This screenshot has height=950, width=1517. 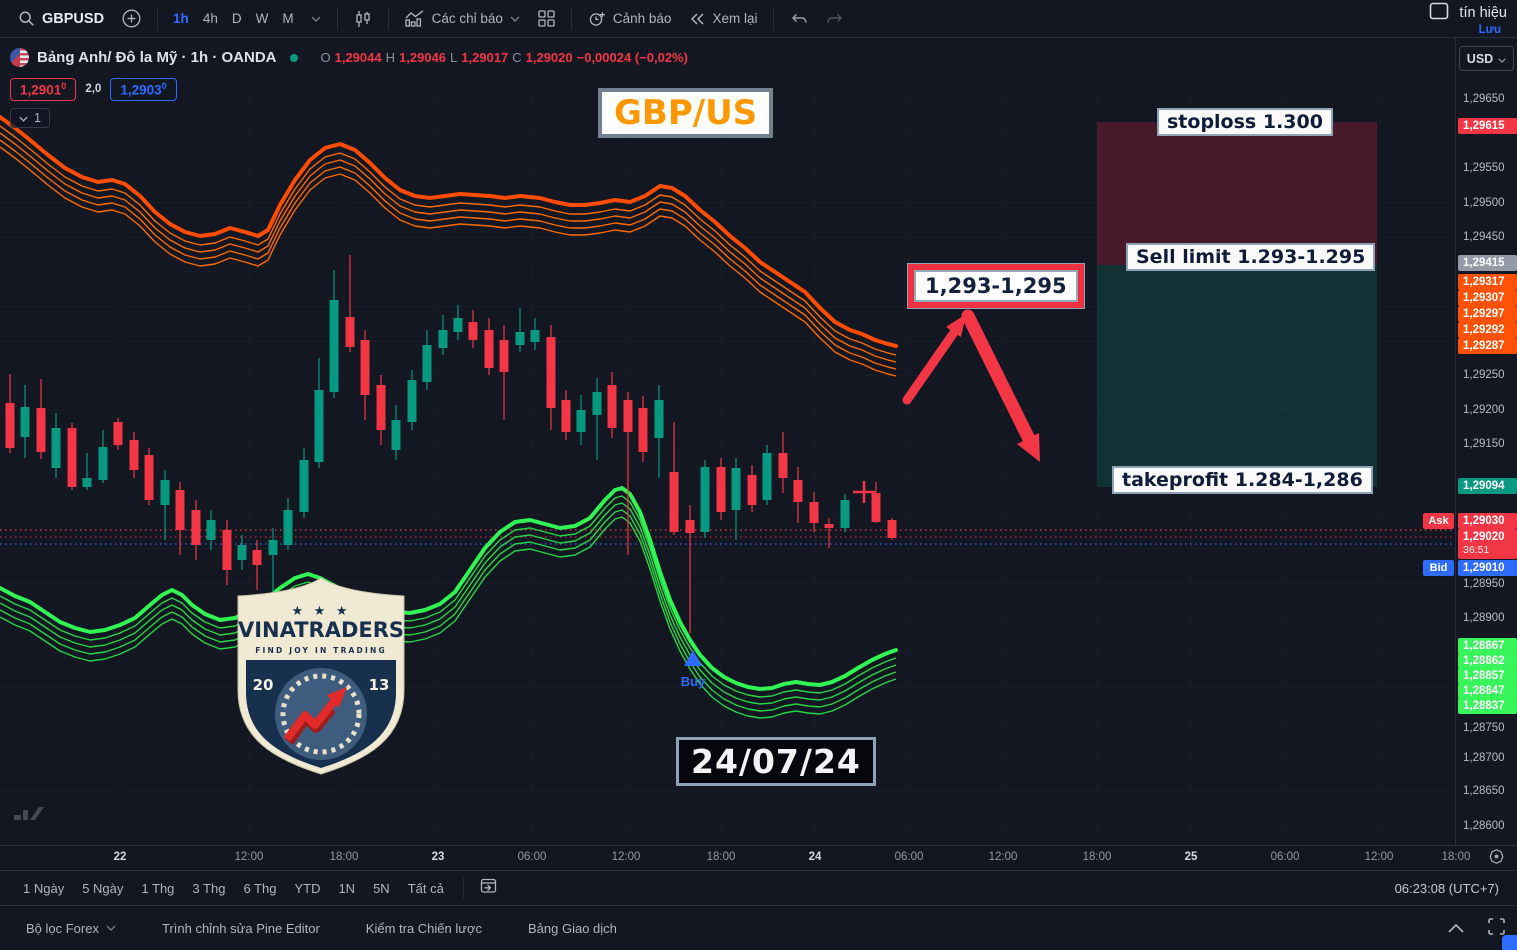 I want to click on indicators-icon, so click(x=414, y=18).